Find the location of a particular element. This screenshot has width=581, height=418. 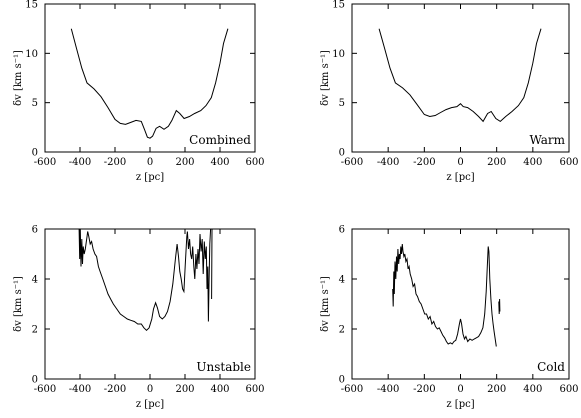

panel-label: Combined is located at coordinates (220, 140).